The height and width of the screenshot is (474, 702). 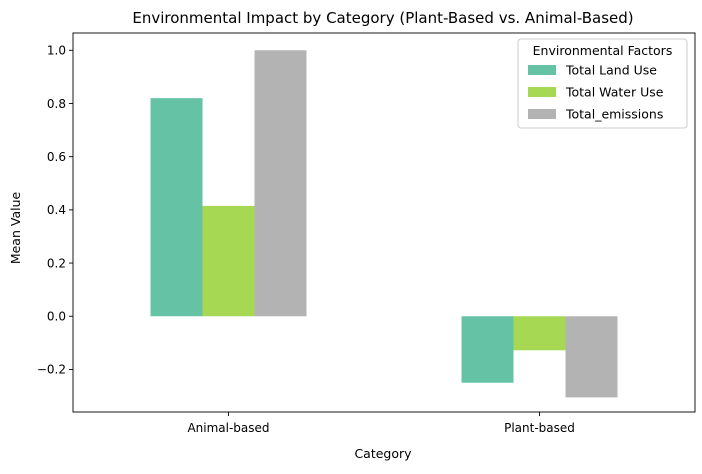 I want to click on legend-label: Total Water Use, so click(x=614, y=92).